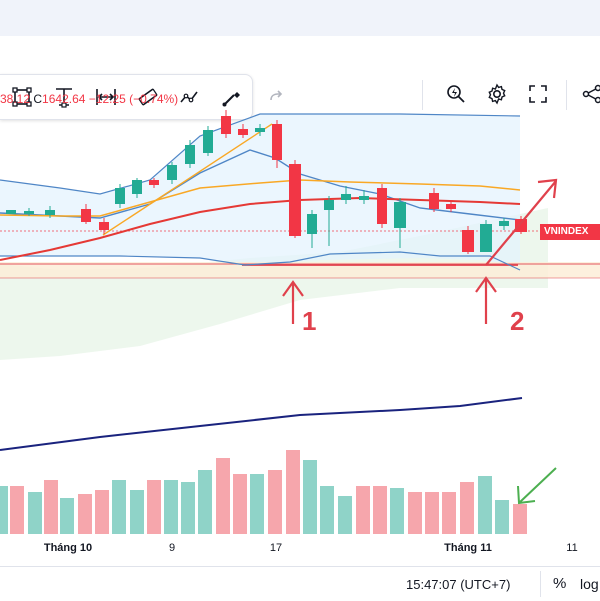 The width and height of the screenshot is (600, 601). I want to click on top-strip, so click(300, 18).